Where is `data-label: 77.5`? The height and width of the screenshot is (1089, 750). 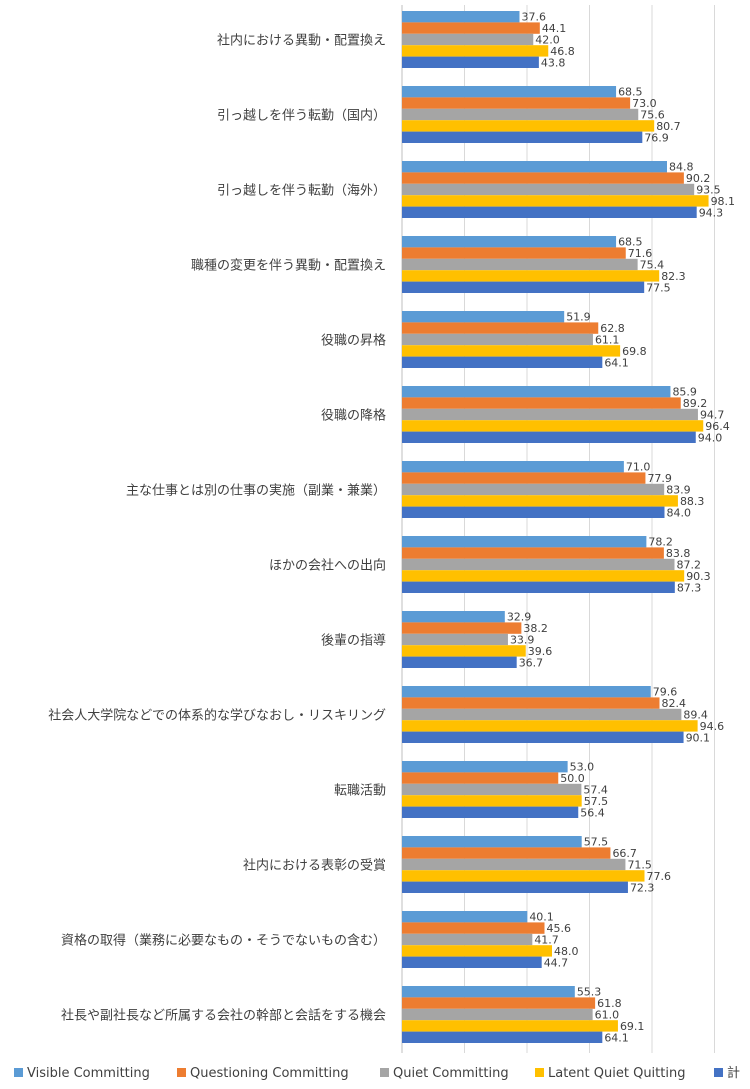 data-label: 77.5 is located at coordinates (658, 287).